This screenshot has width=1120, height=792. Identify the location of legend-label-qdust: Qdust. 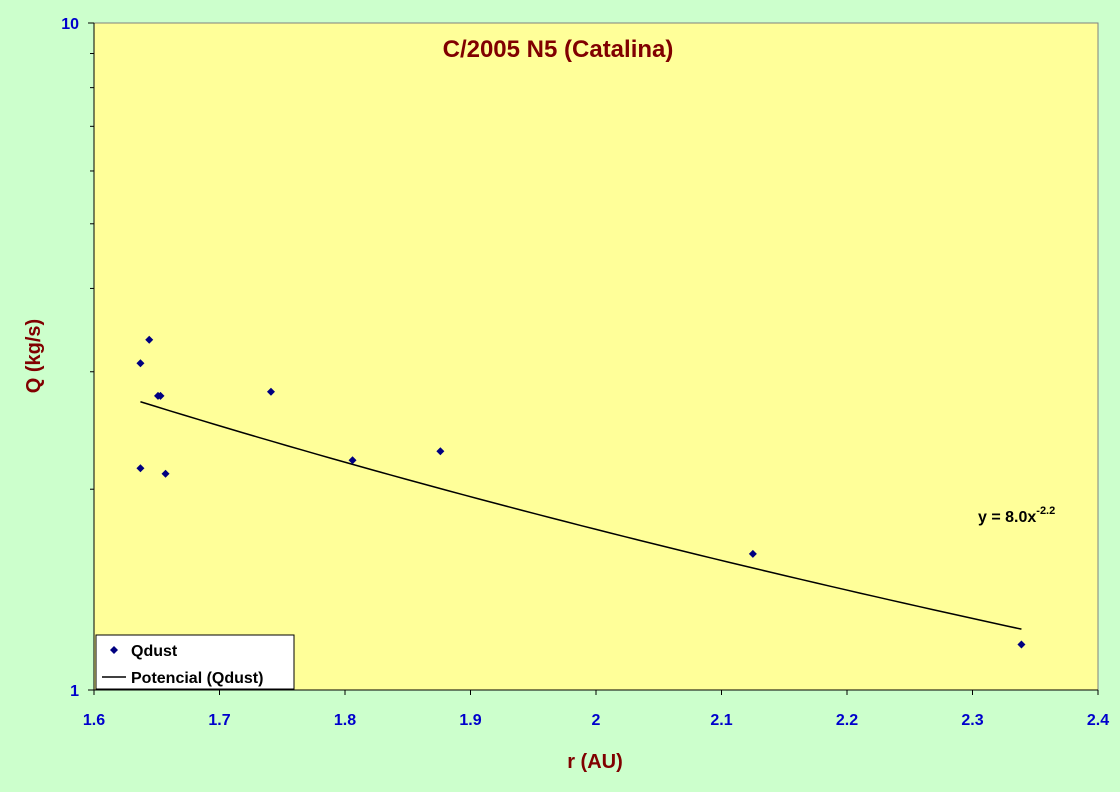
(154, 651).